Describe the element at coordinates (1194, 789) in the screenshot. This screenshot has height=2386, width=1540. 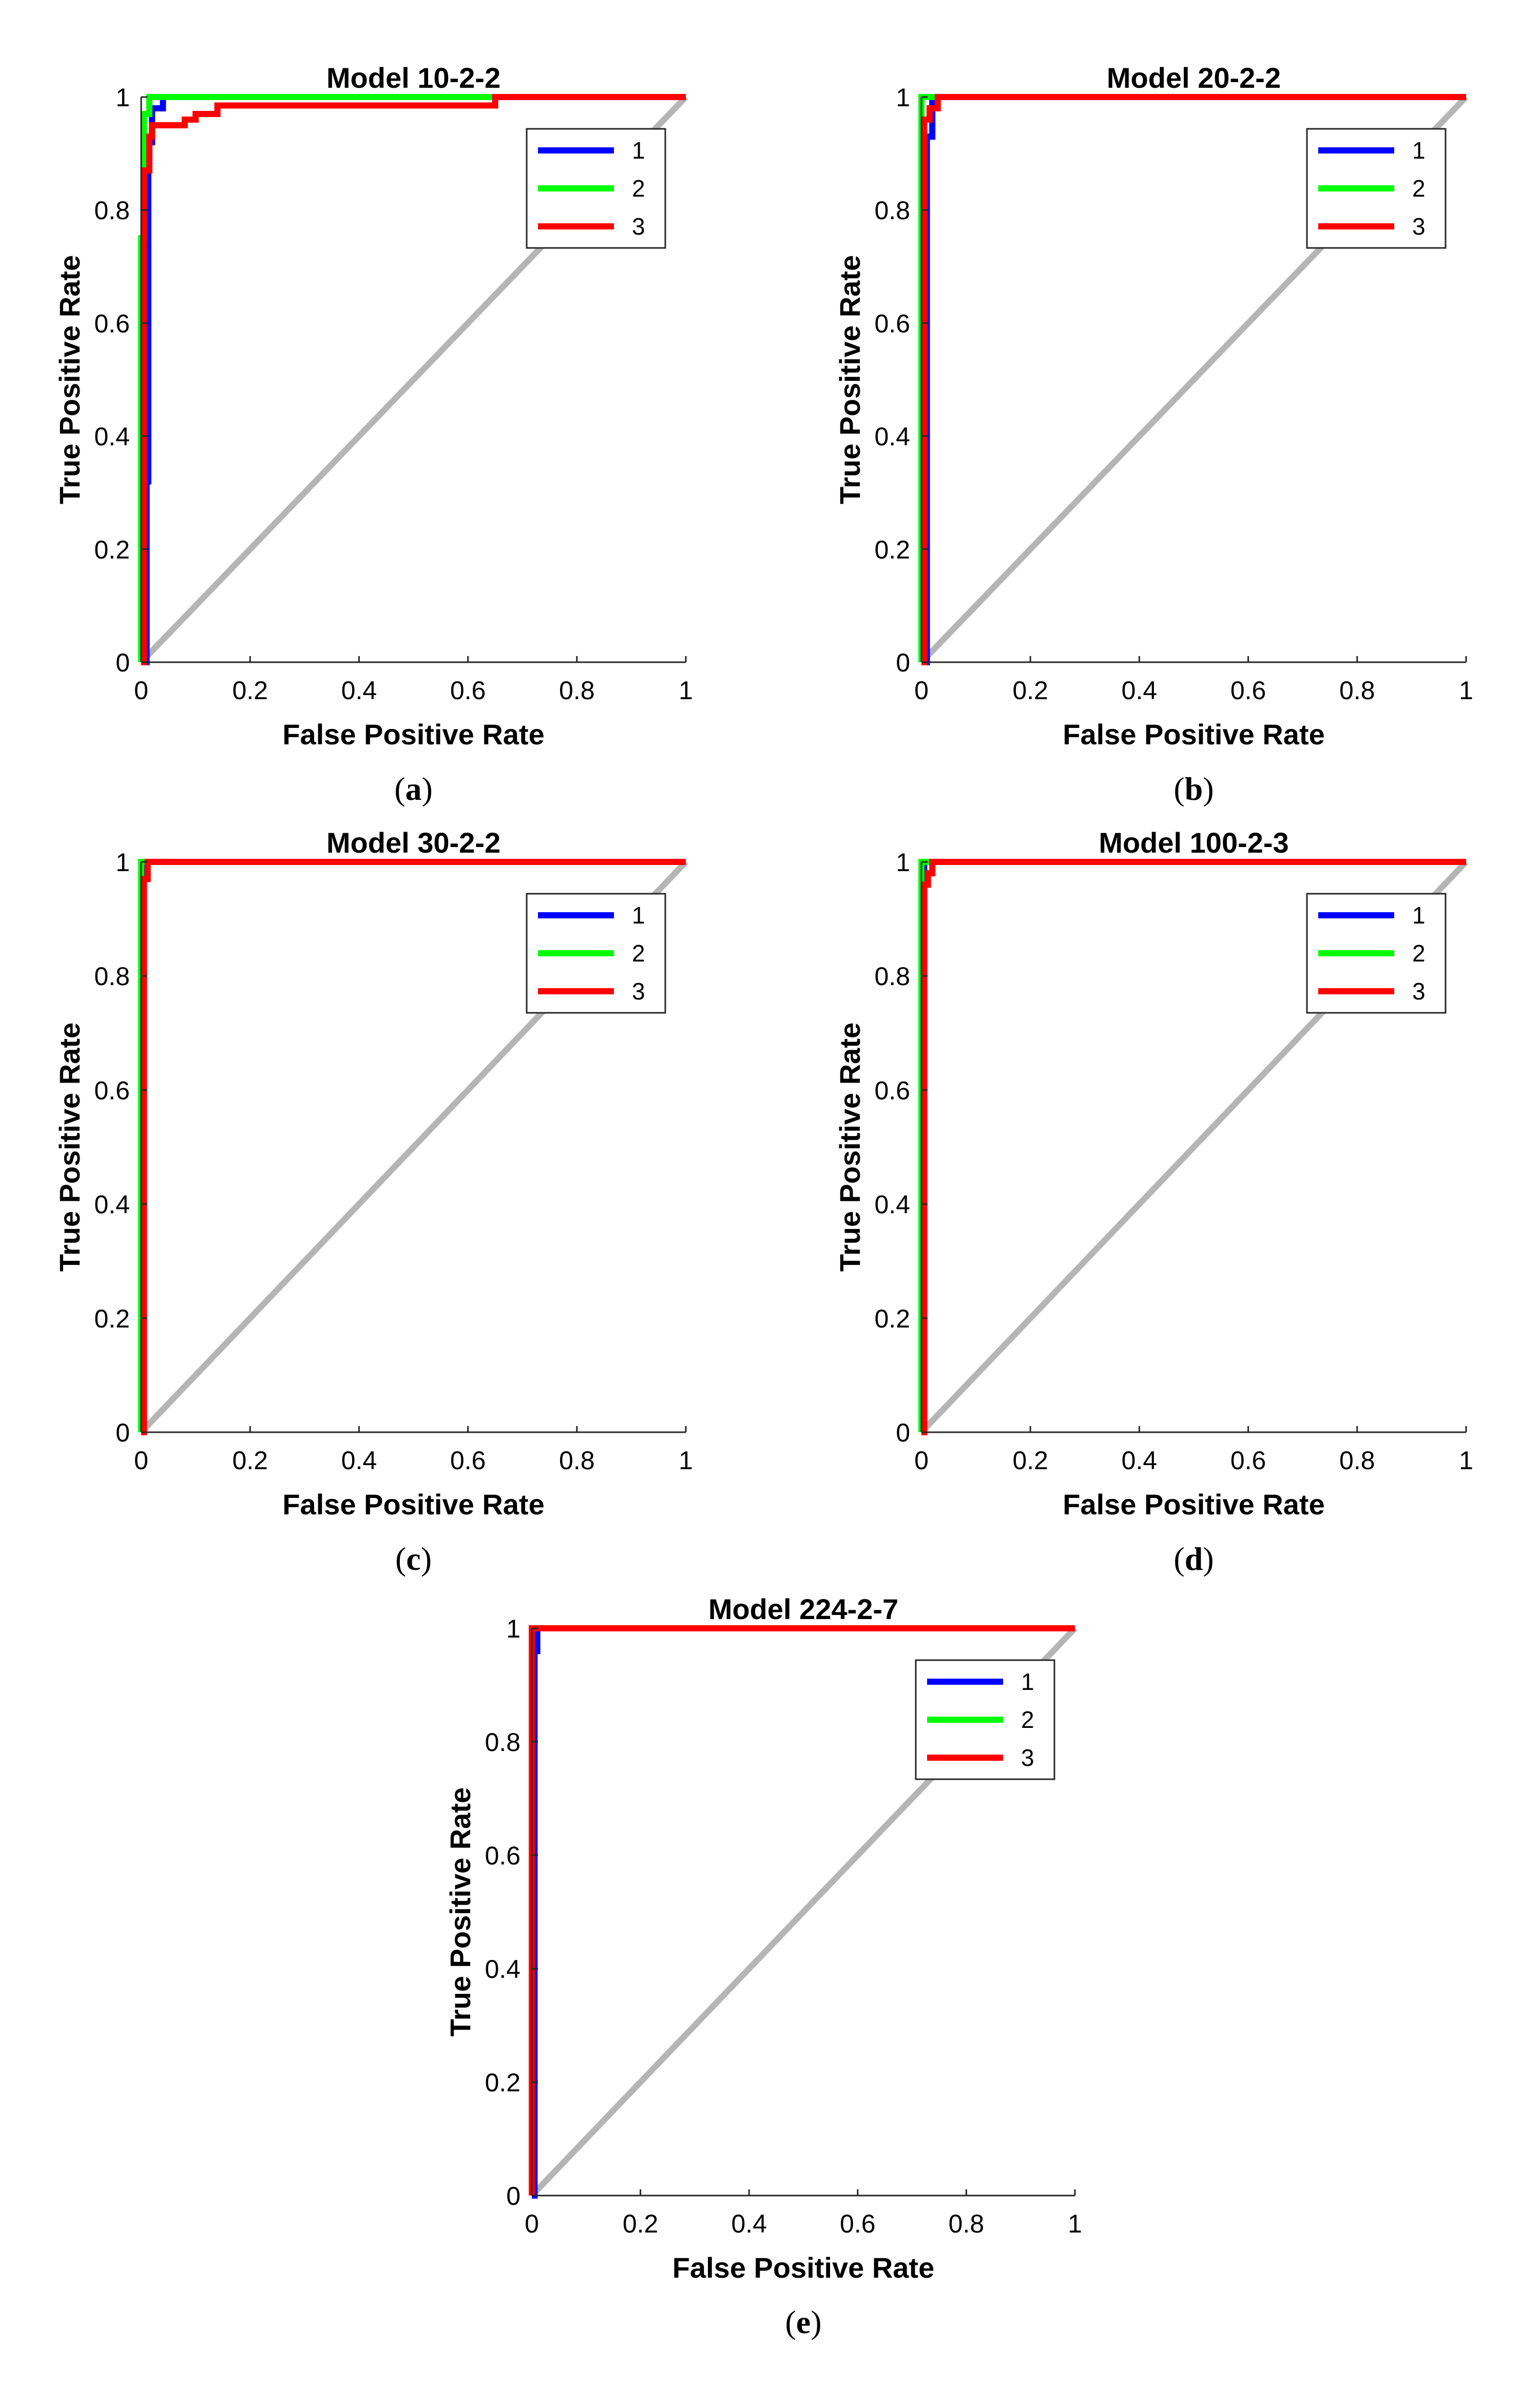
I see `panel-caption-letter: b` at that location.